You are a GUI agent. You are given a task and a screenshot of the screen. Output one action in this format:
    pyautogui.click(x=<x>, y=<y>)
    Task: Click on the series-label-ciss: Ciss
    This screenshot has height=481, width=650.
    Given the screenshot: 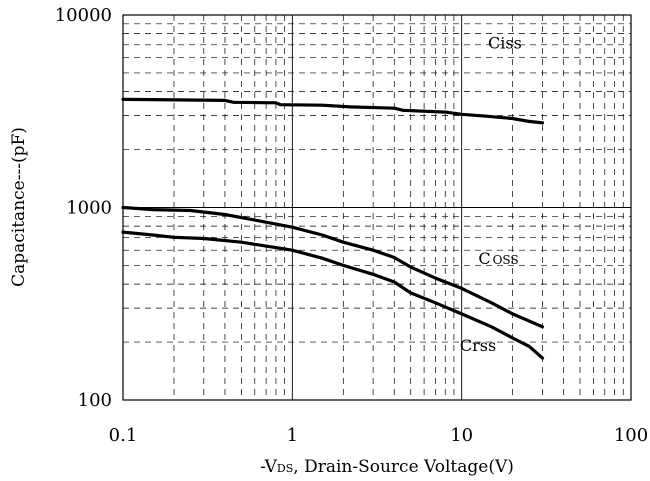 What is the action you would take?
    pyautogui.click(x=505, y=42)
    